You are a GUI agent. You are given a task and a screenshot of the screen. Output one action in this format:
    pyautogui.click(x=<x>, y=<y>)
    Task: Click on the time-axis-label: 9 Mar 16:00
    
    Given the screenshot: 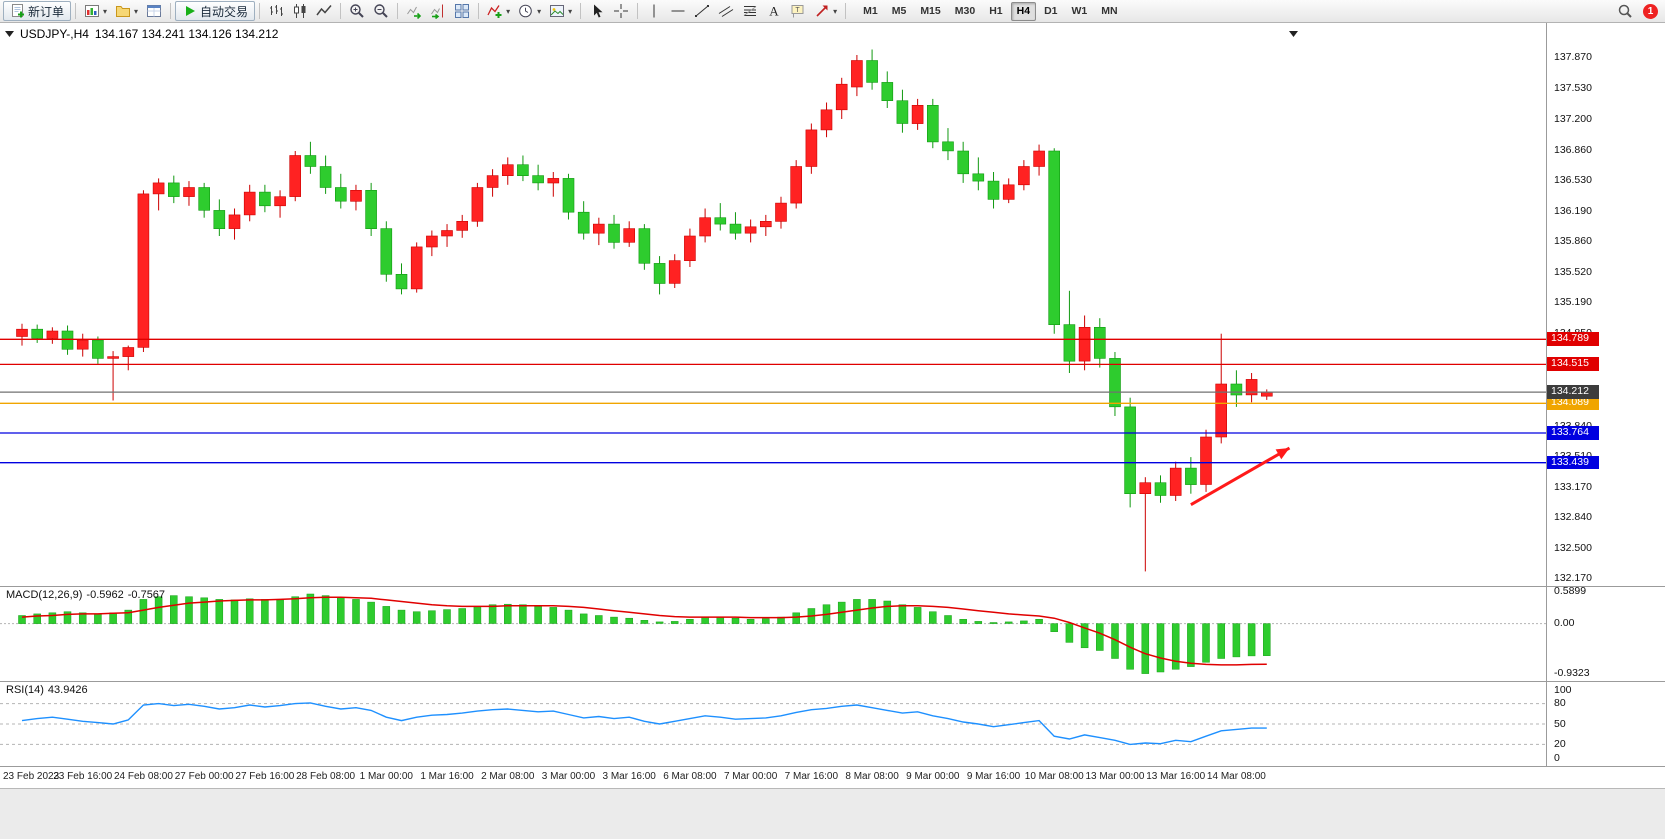 What is the action you would take?
    pyautogui.click(x=993, y=776)
    